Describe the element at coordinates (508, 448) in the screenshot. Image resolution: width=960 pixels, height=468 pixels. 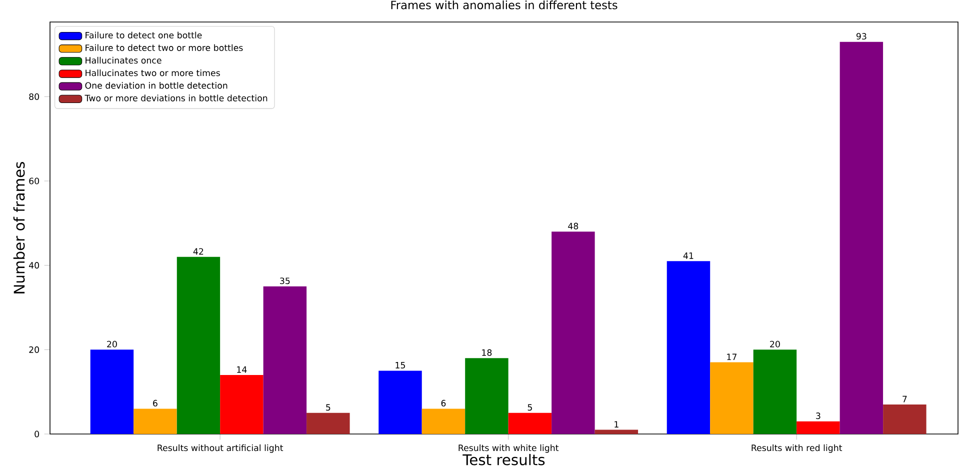
I see `x-tick-label: Results with white light` at that location.